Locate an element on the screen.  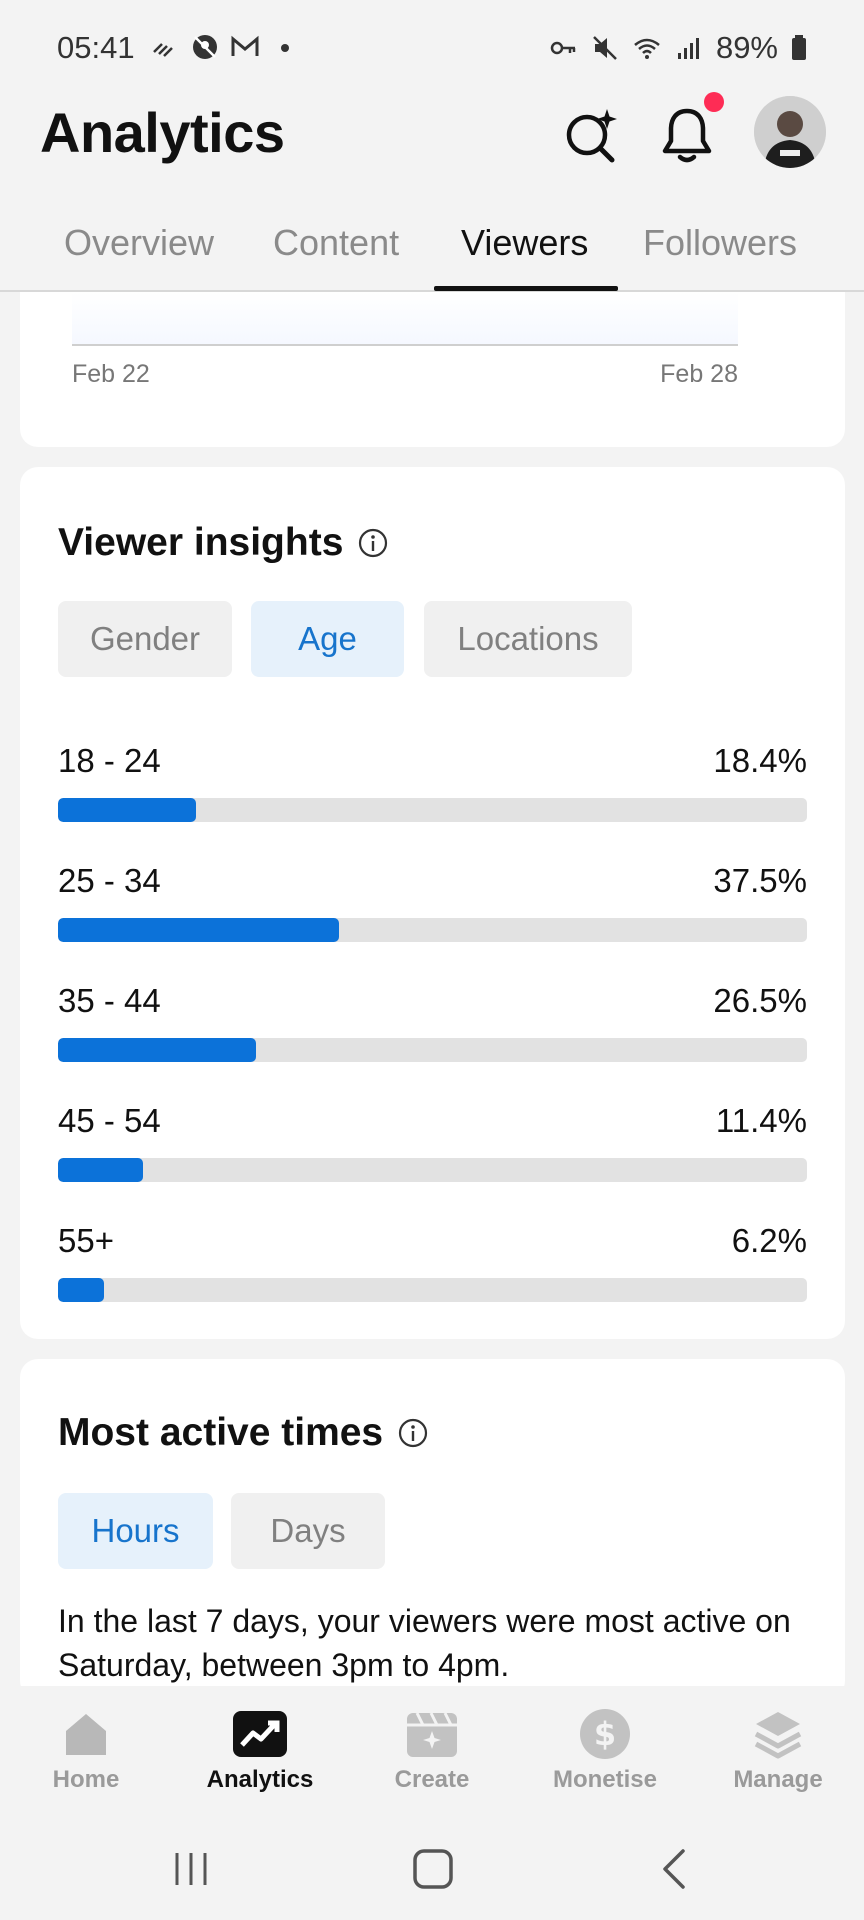
chart-x-axis is located at coordinates (405, 345).